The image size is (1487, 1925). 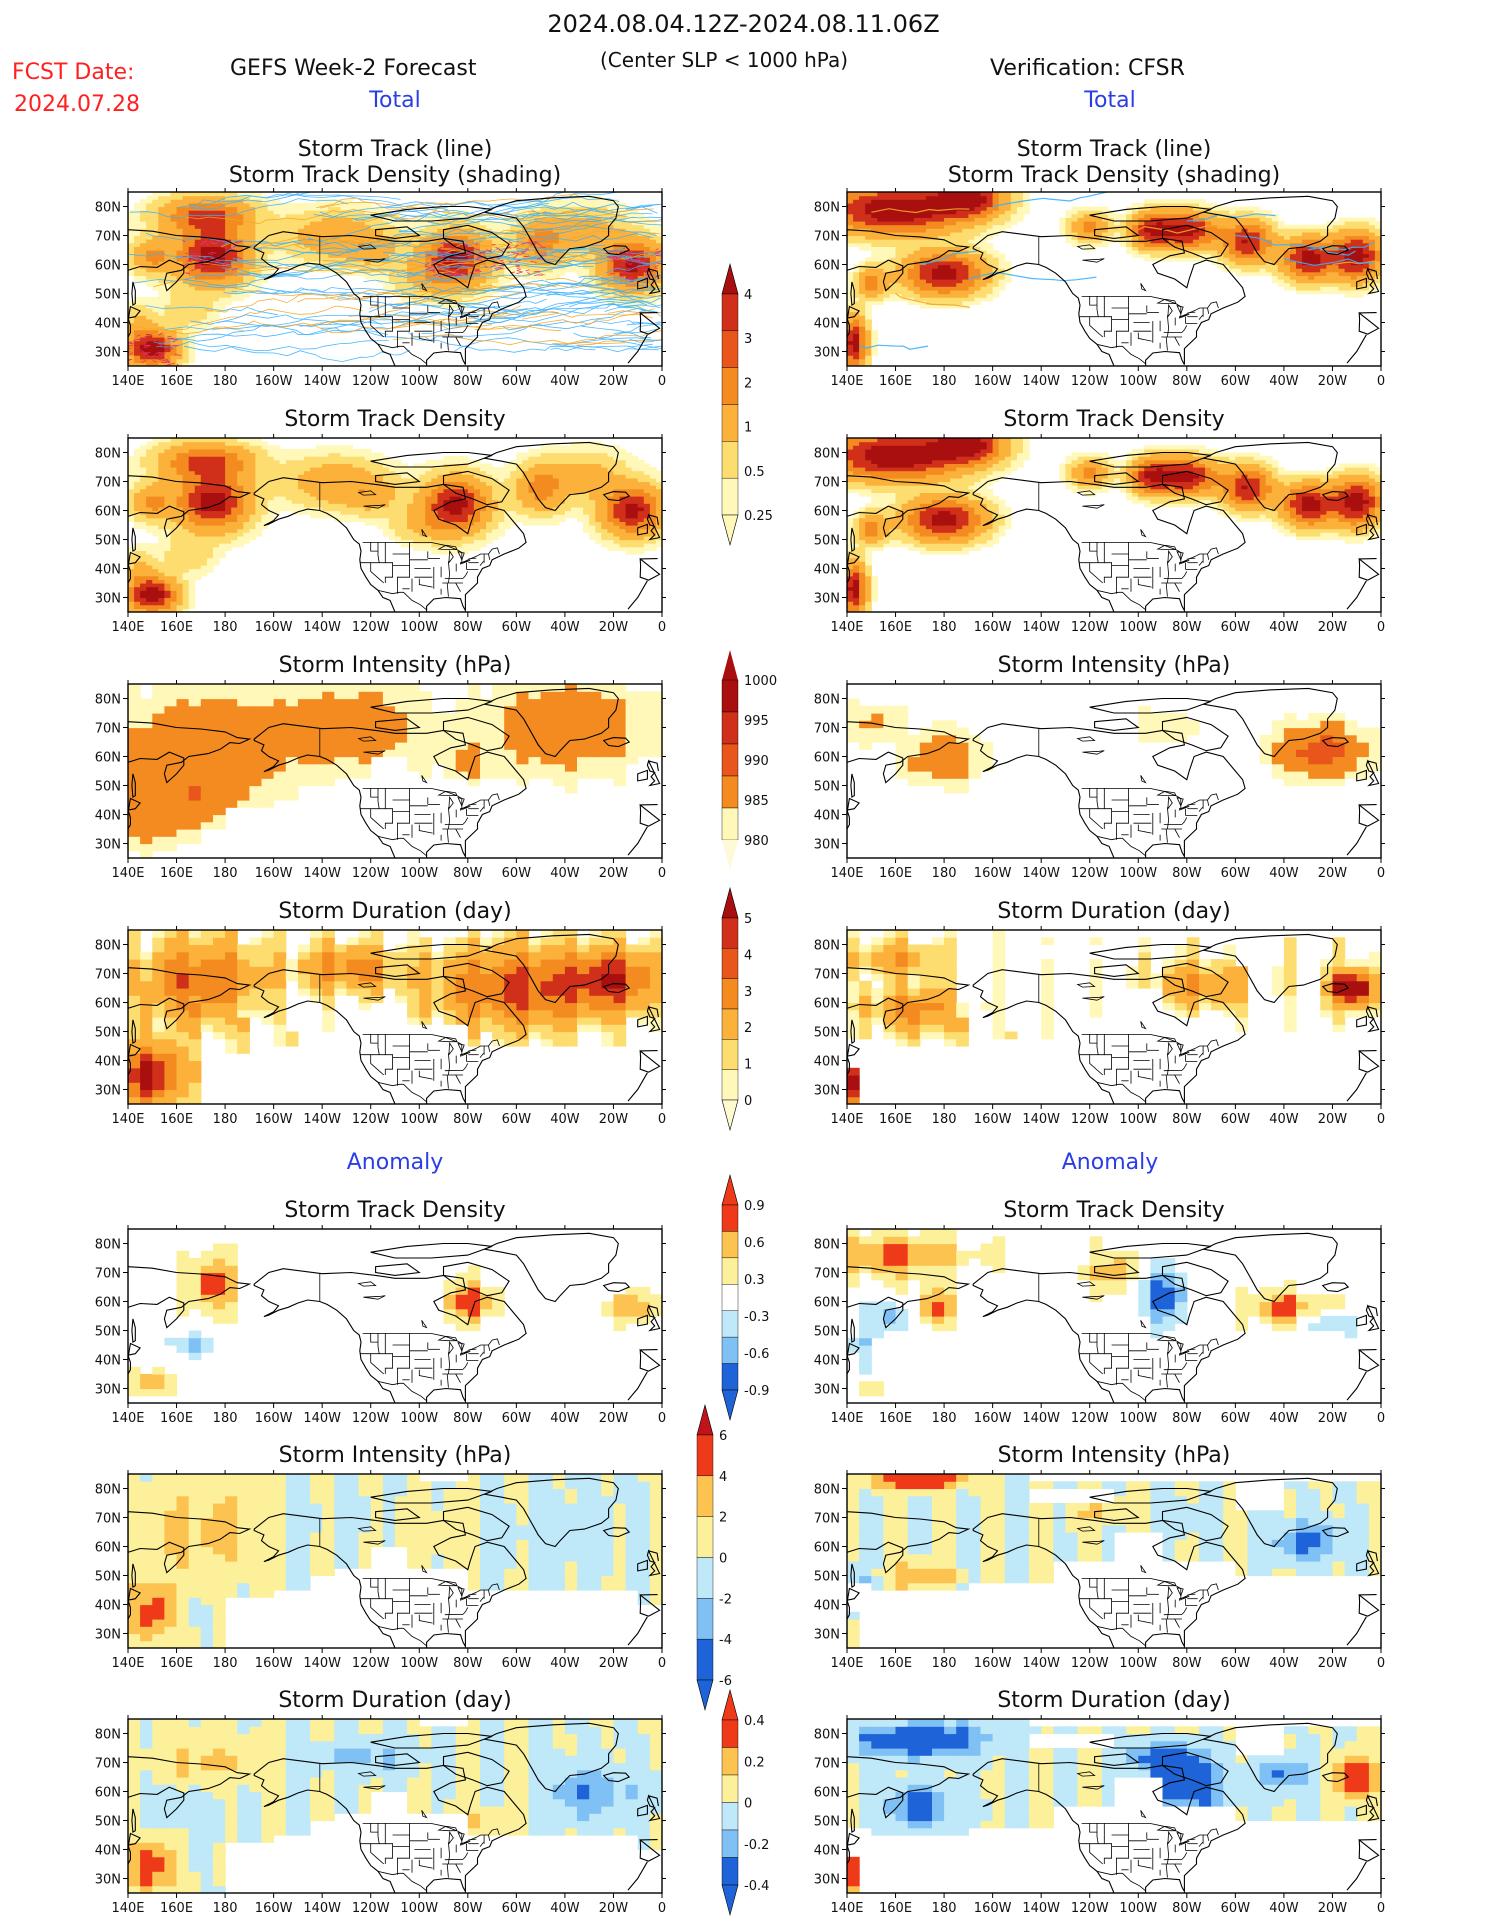 What do you see at coordinates (1184, 316) in the screenshot?
I see `lake-outline` at bounding box center [1184, 316].